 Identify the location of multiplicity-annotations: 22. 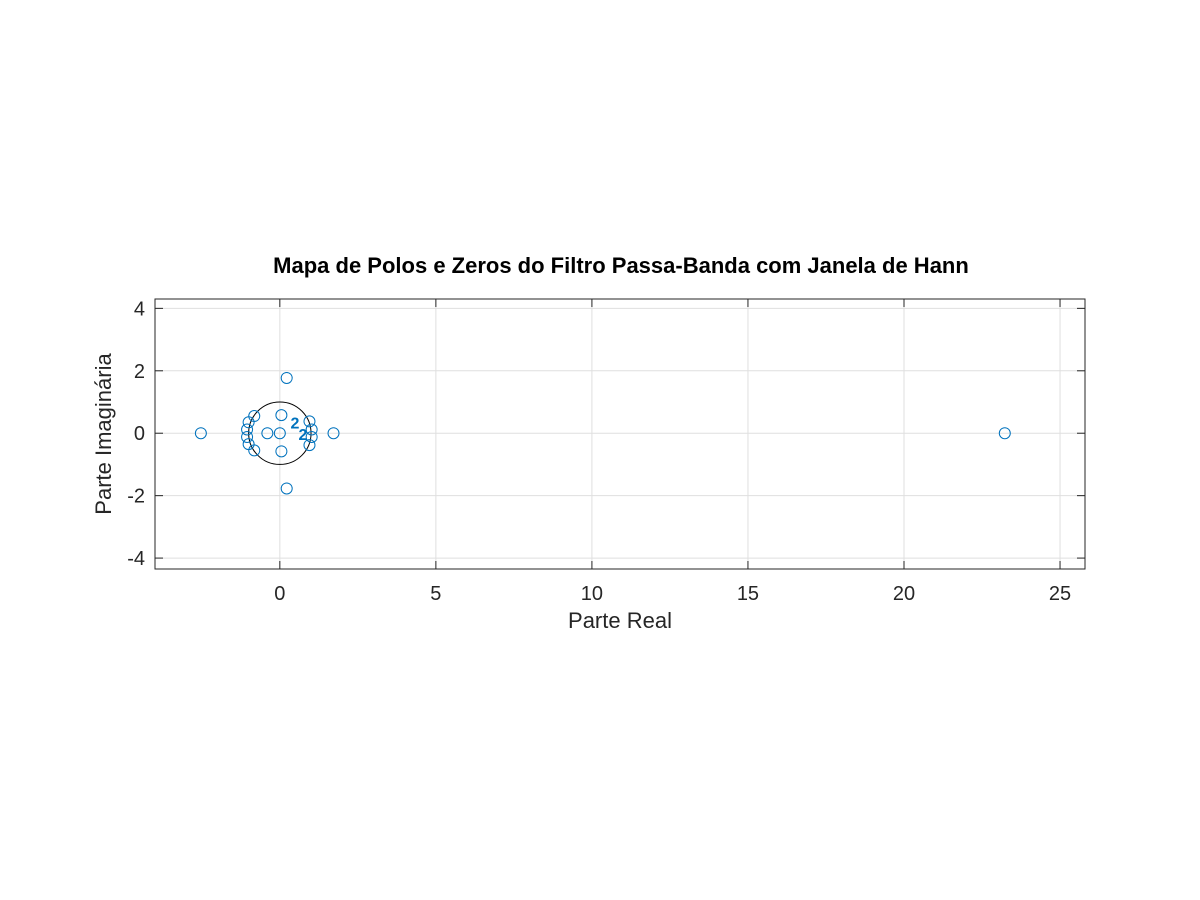
(298, 430).